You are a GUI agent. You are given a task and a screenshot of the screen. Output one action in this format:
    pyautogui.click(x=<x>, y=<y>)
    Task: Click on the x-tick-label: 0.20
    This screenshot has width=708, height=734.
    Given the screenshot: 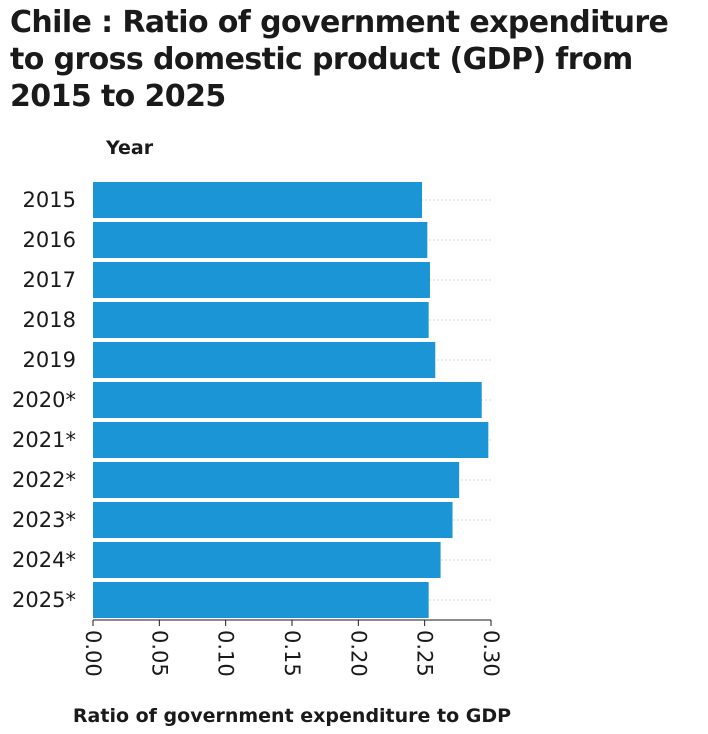 What is the action you would take?
    pyautogui.click(x=358, y=653)
    